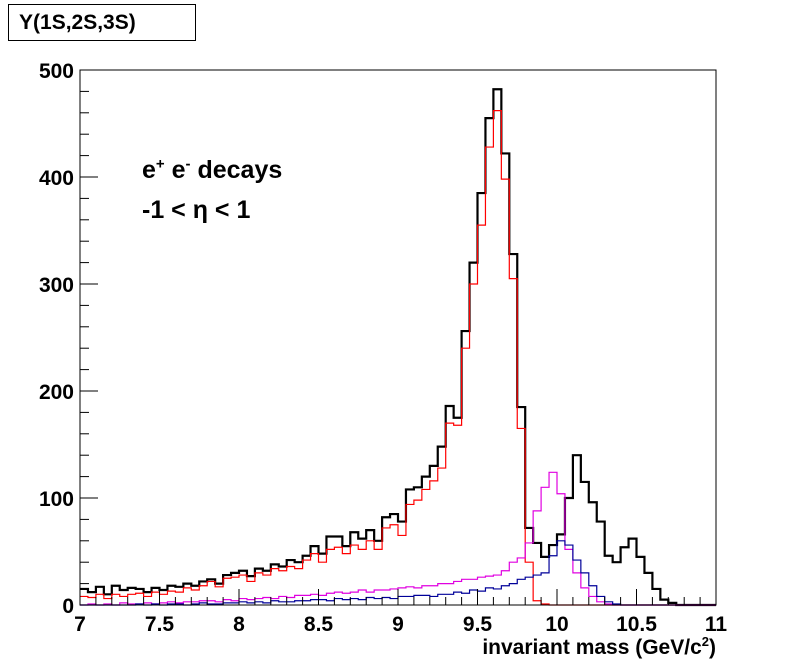 The image size is (796, 672). Describe the element at coordinates (175, 170) in the screenshot. I see `ann-e2: e` at that location.